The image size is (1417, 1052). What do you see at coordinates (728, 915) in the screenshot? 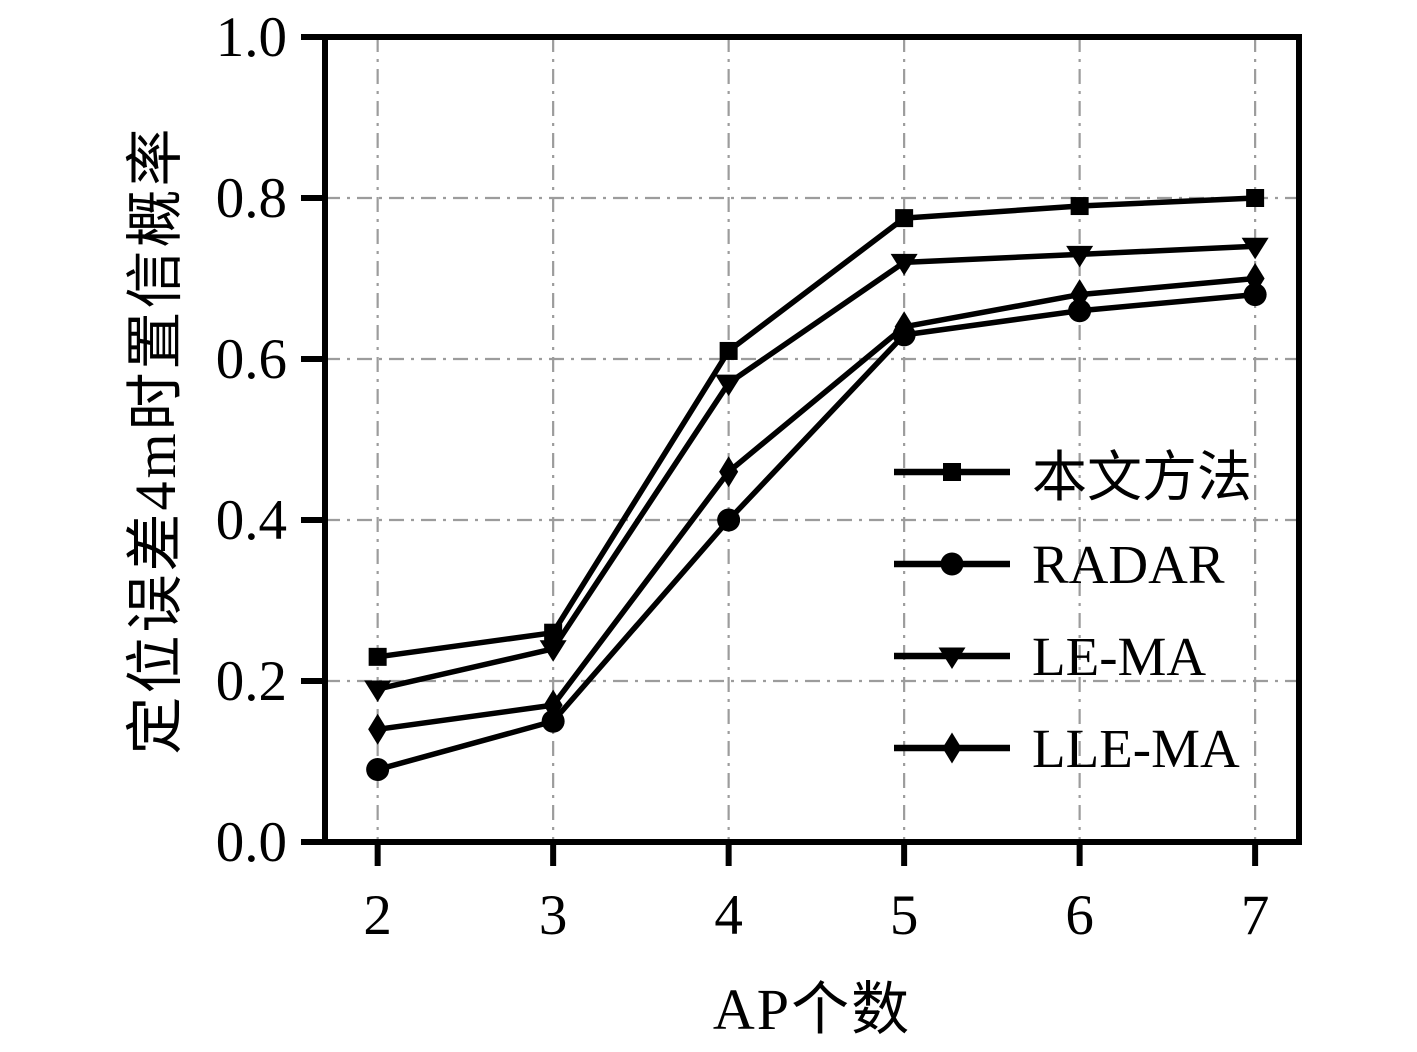
I see `x-tick-label: 4` at bounding box center [728, 915].